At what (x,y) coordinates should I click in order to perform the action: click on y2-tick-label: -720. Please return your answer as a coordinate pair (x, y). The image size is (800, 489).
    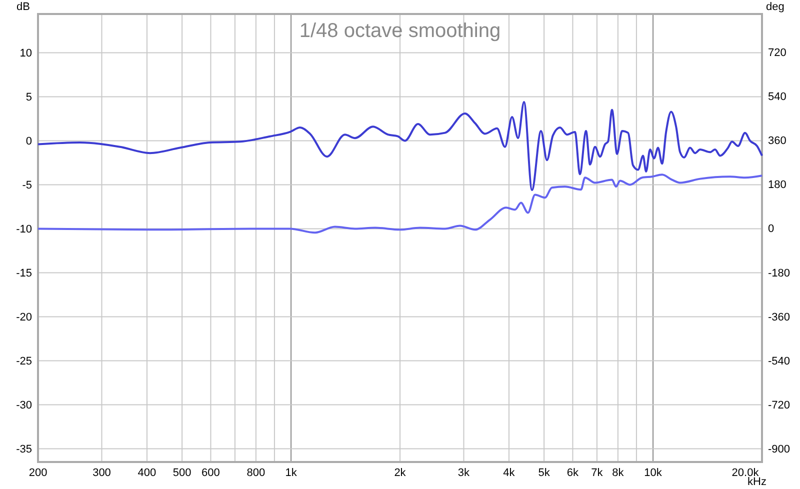
    Looking at the image, I should click on (779, 405).